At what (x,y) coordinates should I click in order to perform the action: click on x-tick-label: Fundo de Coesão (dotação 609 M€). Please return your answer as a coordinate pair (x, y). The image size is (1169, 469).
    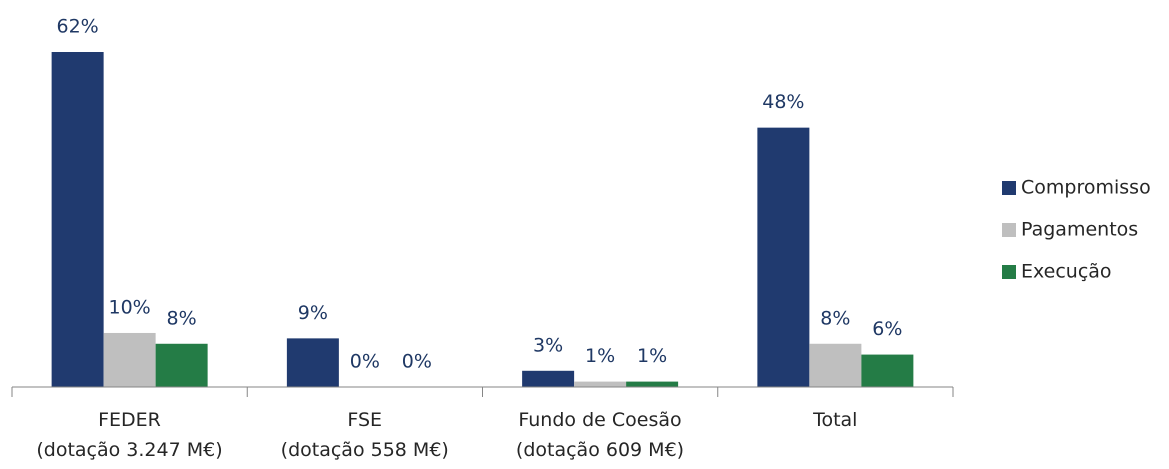
    Looking at the image, I should click on (600, 435).